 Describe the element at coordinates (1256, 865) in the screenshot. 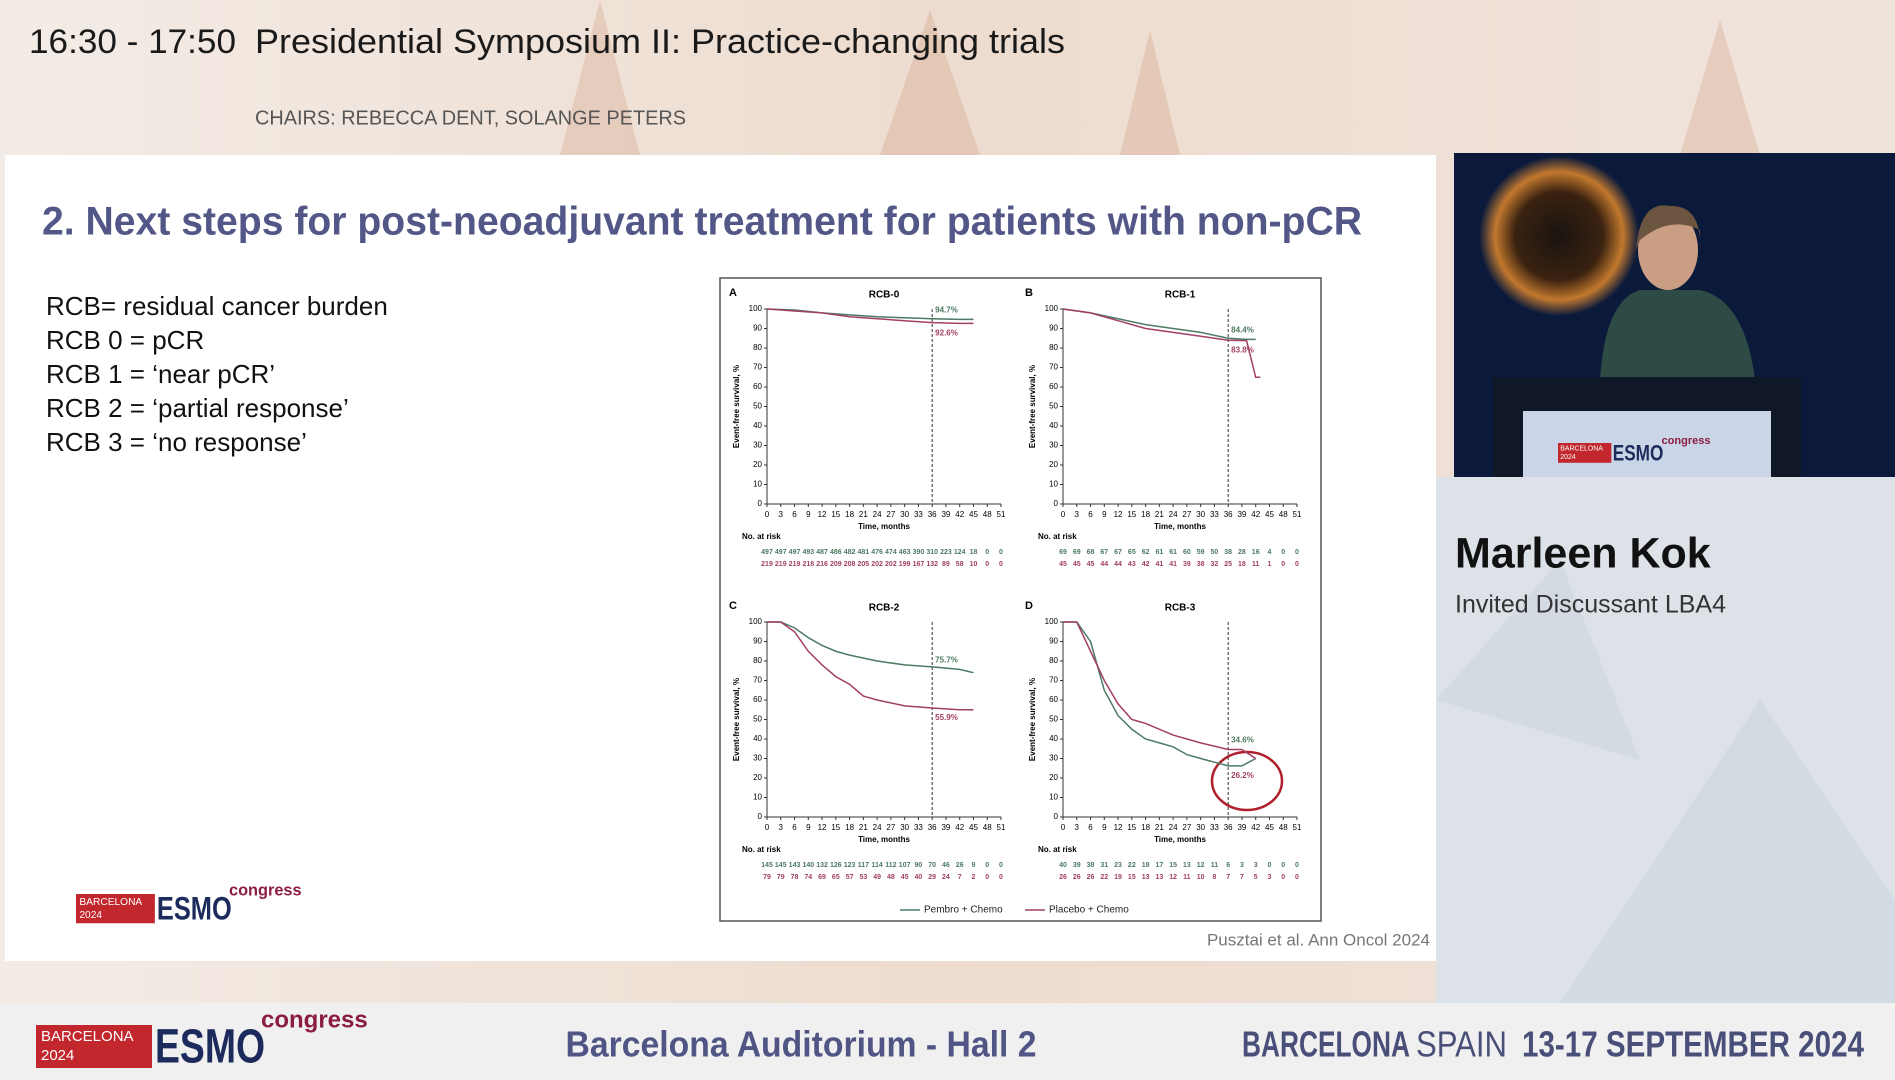

I see `at-risk-count: 3` at that location.